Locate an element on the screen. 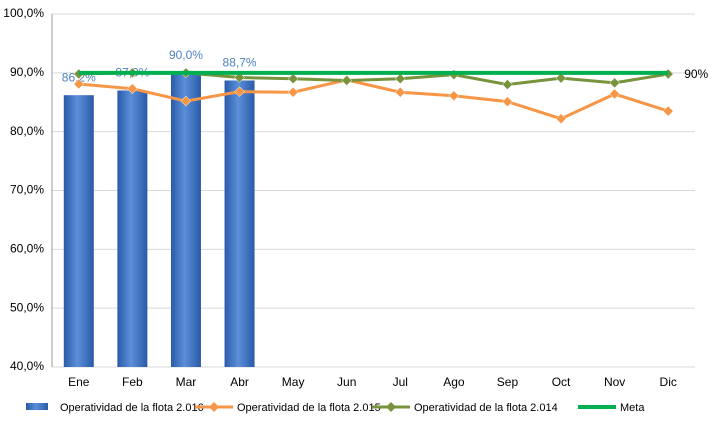  line is located at coordinates (373, 99).